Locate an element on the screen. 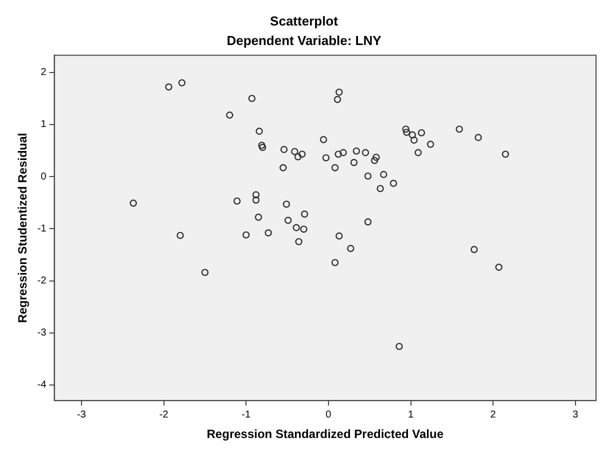  chart-title: Scatterplot is located at coordinates (304, 20).